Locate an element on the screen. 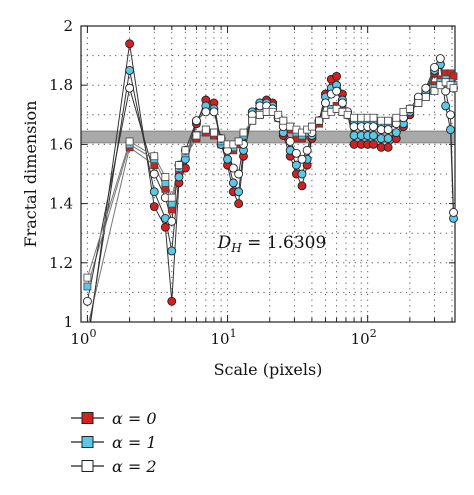 The image size is (474, 495). legend-label: α = 2 is located at coordinates (134, 466).